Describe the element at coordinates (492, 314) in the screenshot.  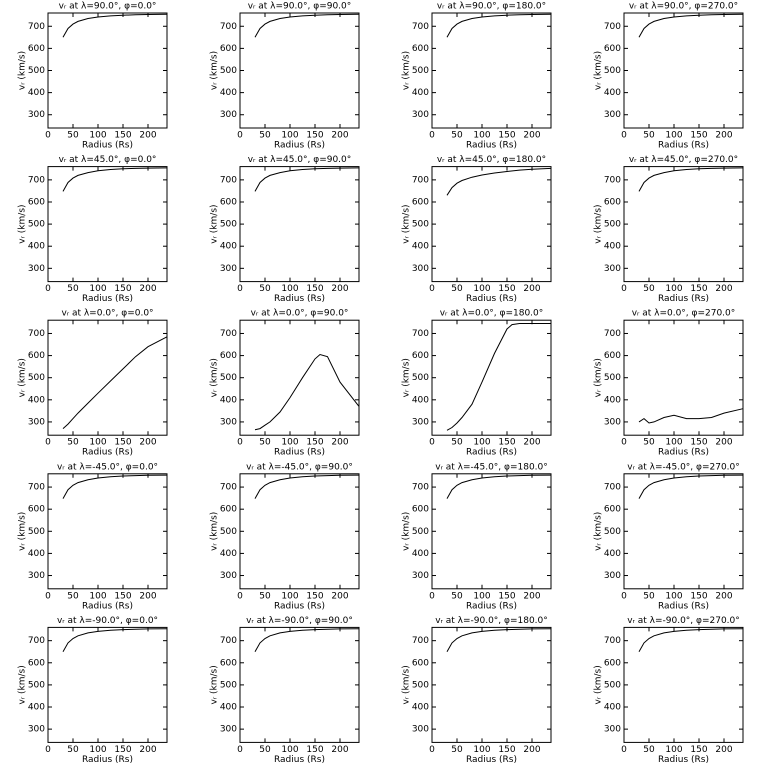
I see `chart-title: vᵣ at λ=0.0°, φ=180.0°` at that location.